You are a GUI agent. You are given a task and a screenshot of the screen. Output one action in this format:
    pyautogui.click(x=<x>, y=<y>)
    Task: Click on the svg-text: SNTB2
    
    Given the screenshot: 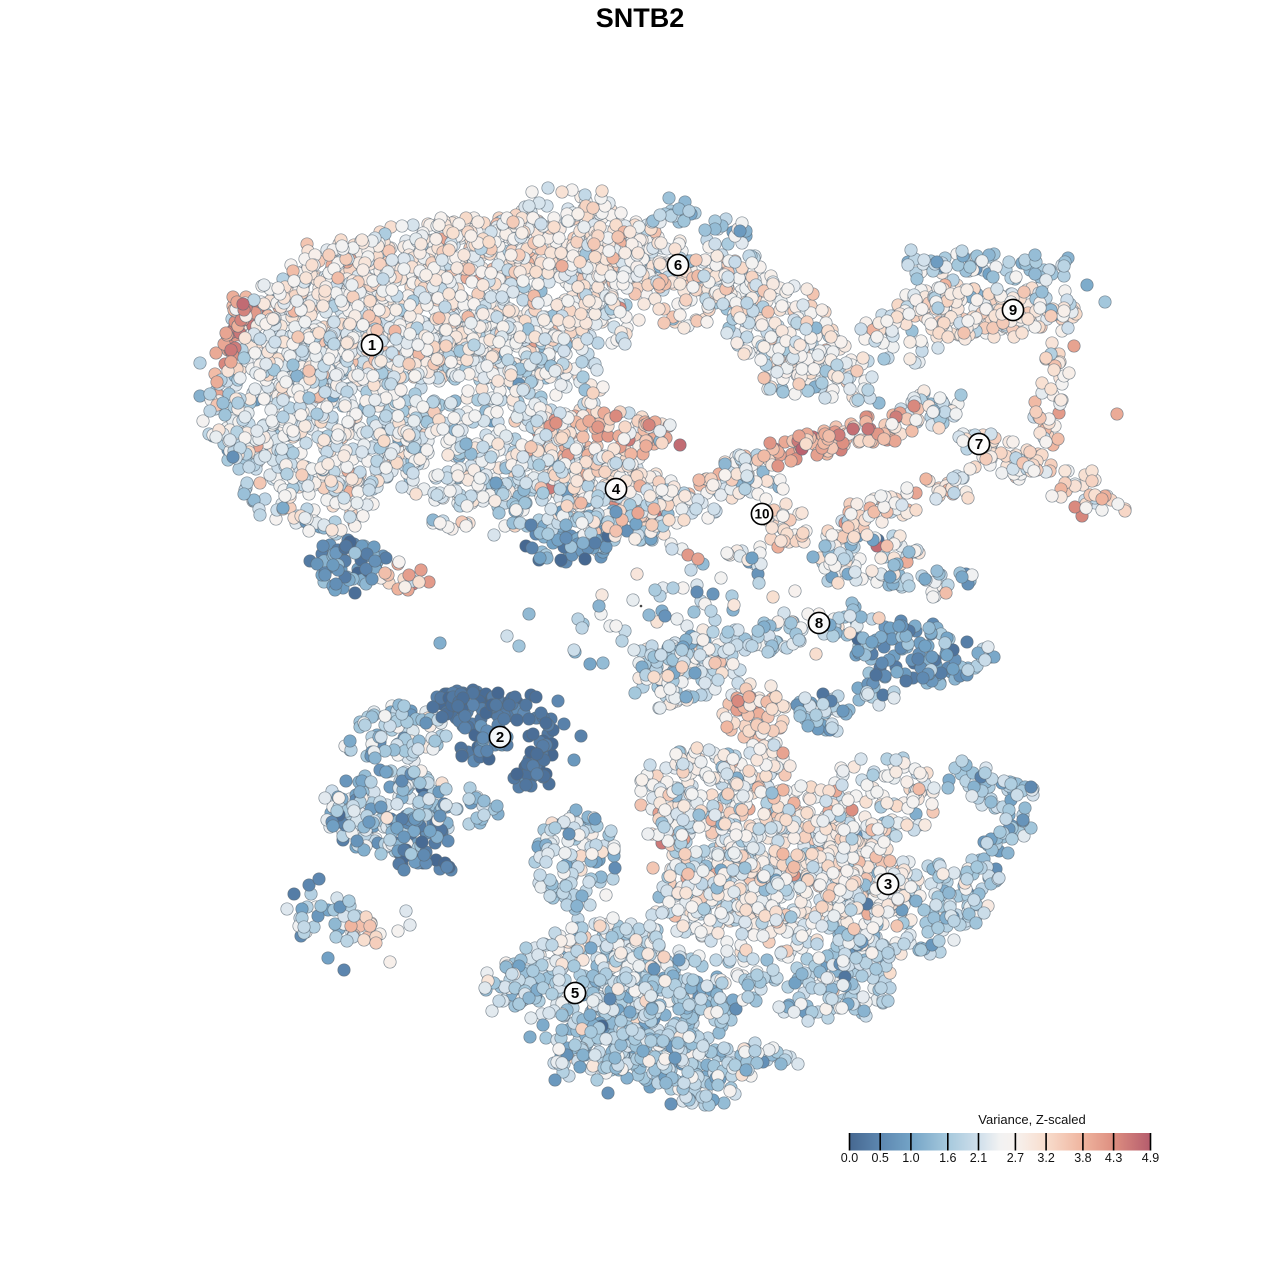 What is the action you would take?
    pyautogui.click(x=640, y=18)
    